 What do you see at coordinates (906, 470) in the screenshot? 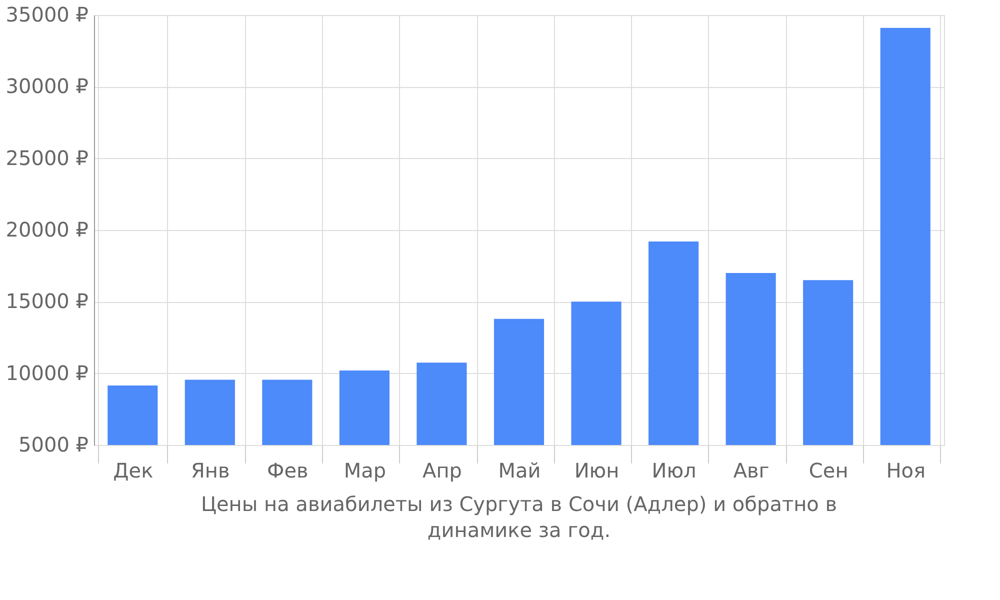
I see `x-tick-label: Ноя` at bounding box center [906, 470].